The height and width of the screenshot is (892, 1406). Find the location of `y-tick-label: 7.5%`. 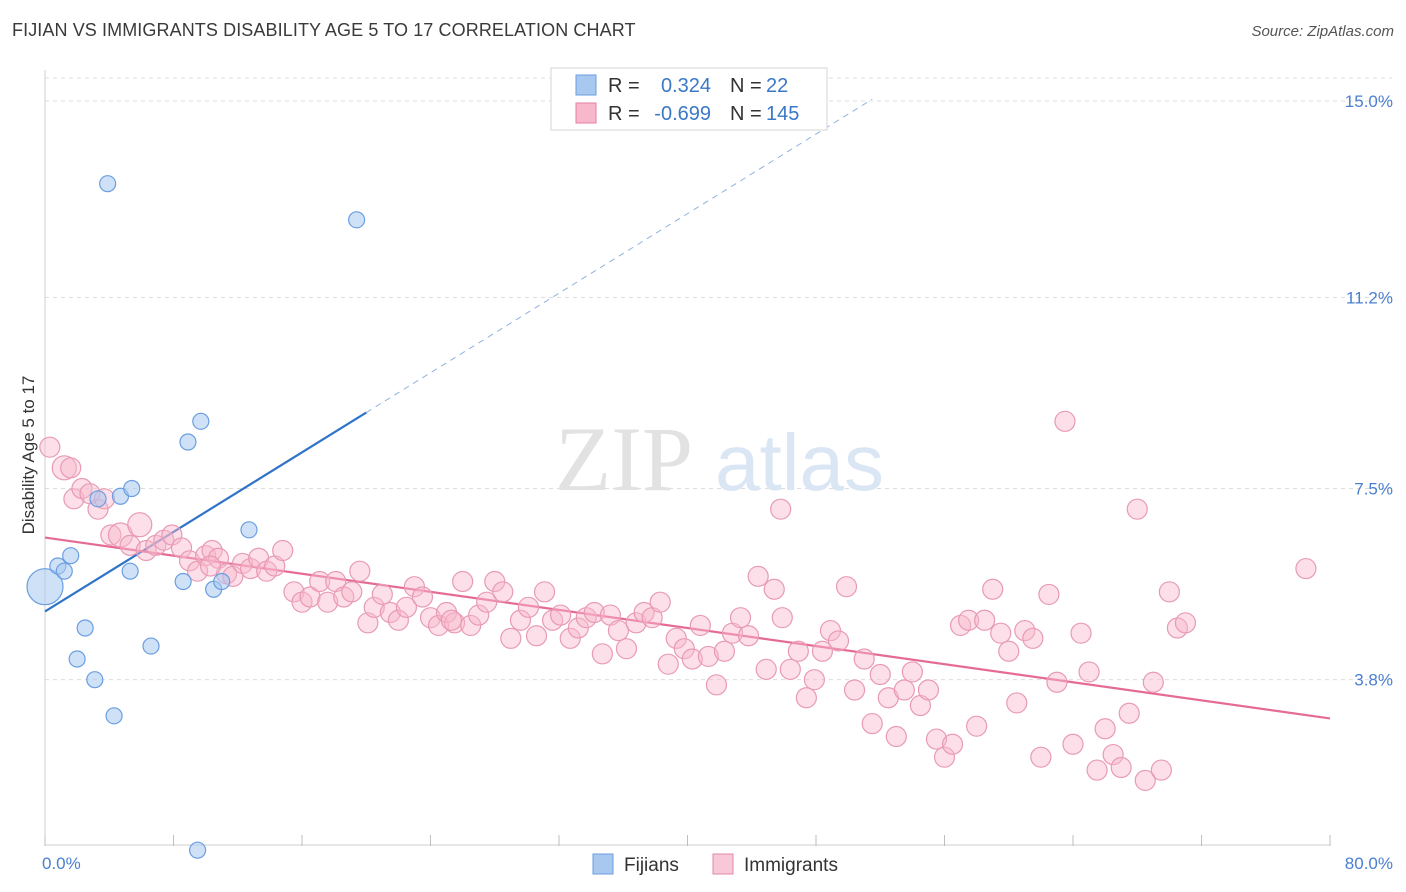

y-tick-label: 7.5% is located at coordinates (1373, 489).